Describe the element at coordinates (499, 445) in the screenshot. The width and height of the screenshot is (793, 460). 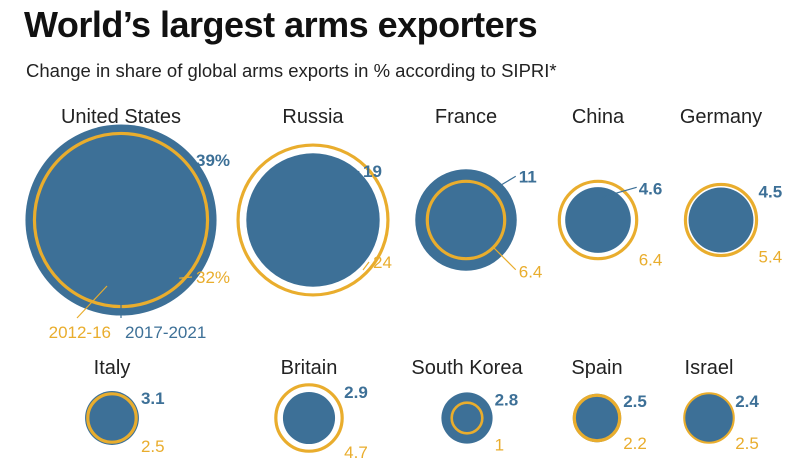
I see `value-label-2012-16-south-korea: 1` at that location.